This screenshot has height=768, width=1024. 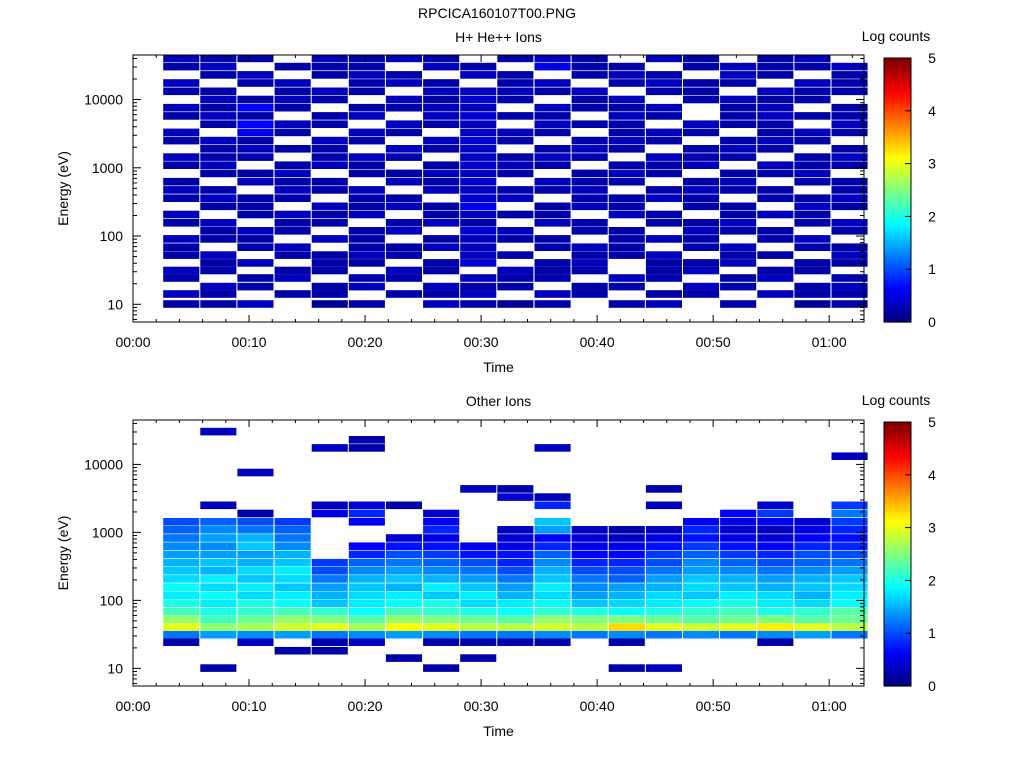 I want to click on x-tick-label: 00:10, so click(x=249, y=342).